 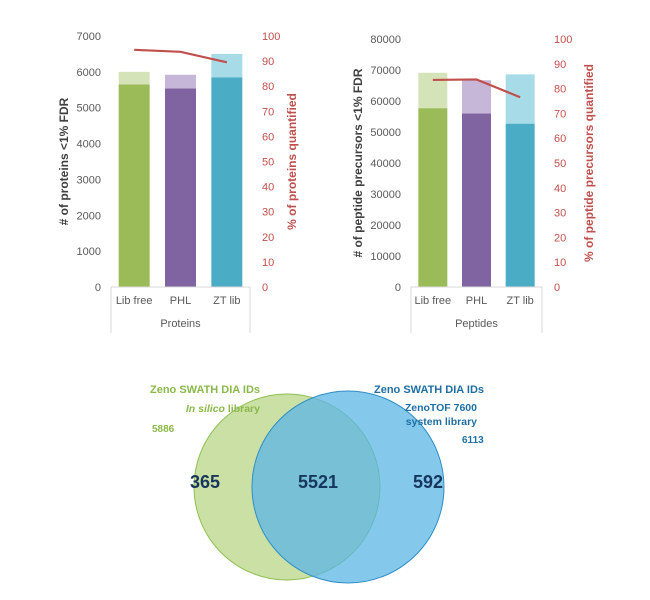 I want to click on y-tick-label: 7000, so click(x=89, y=37).